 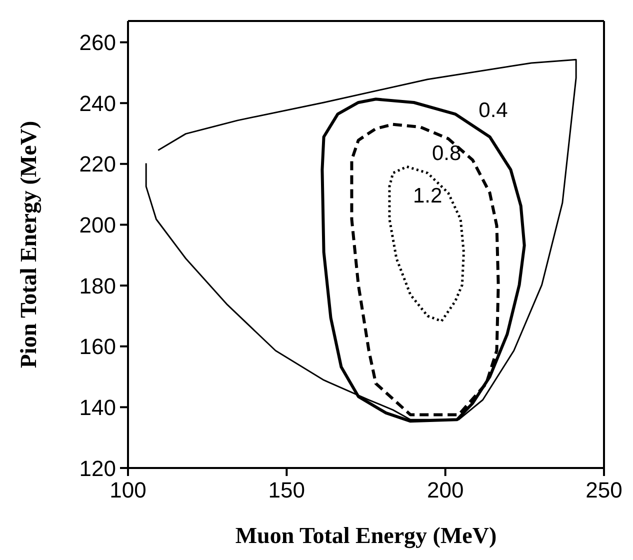 I want to click on x-axis-title: Muon Total Energy (MeV), so click(x=366, y=536).